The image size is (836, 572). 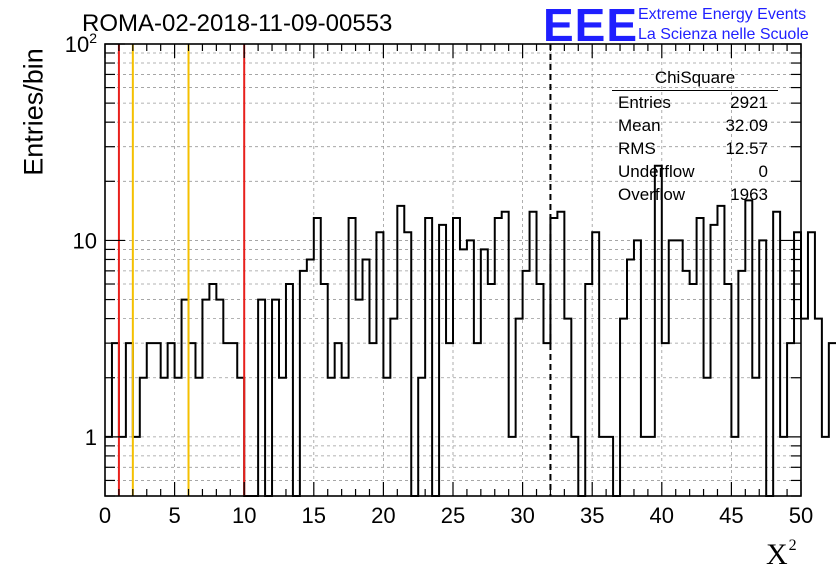 What do you see at coordinates (781, 554) in the screenshot?
I see `x-axis-label: X2` at bounding box center [781, 554].